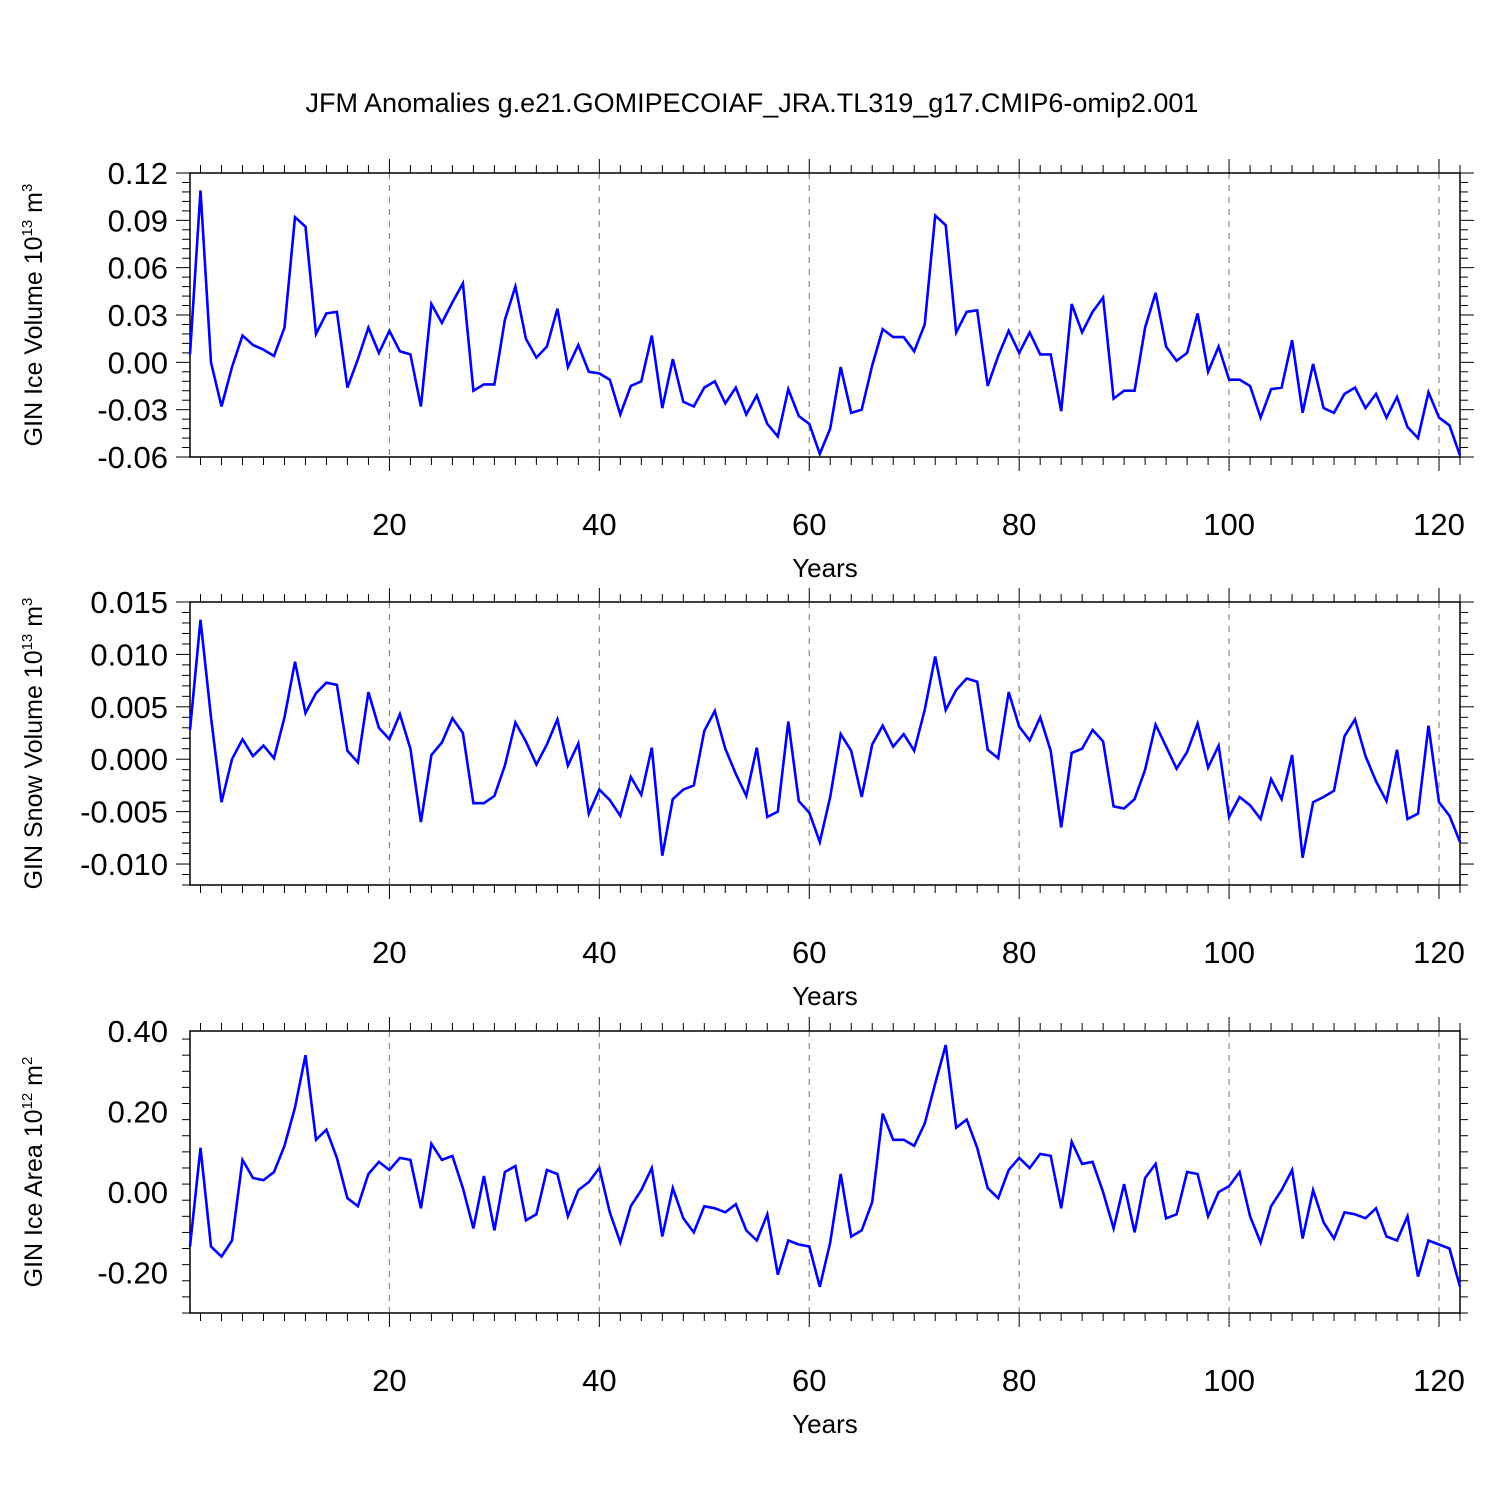 The width and height of the screenshot is (1500, 1500). I want to click on y-tick-label: 0.010, so click(129, 654).